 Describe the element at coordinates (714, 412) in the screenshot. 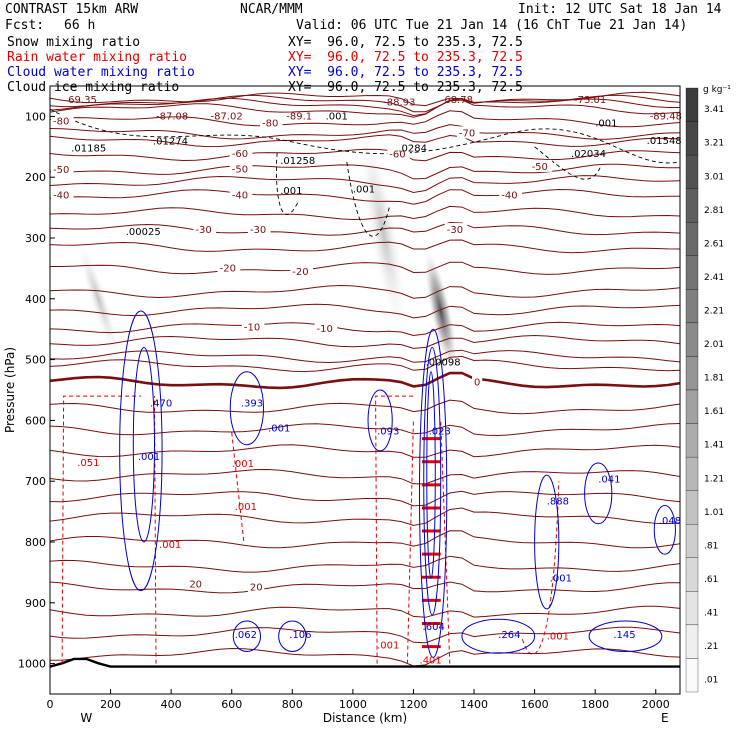

I see `colorbar-label: 1.61` at that location.